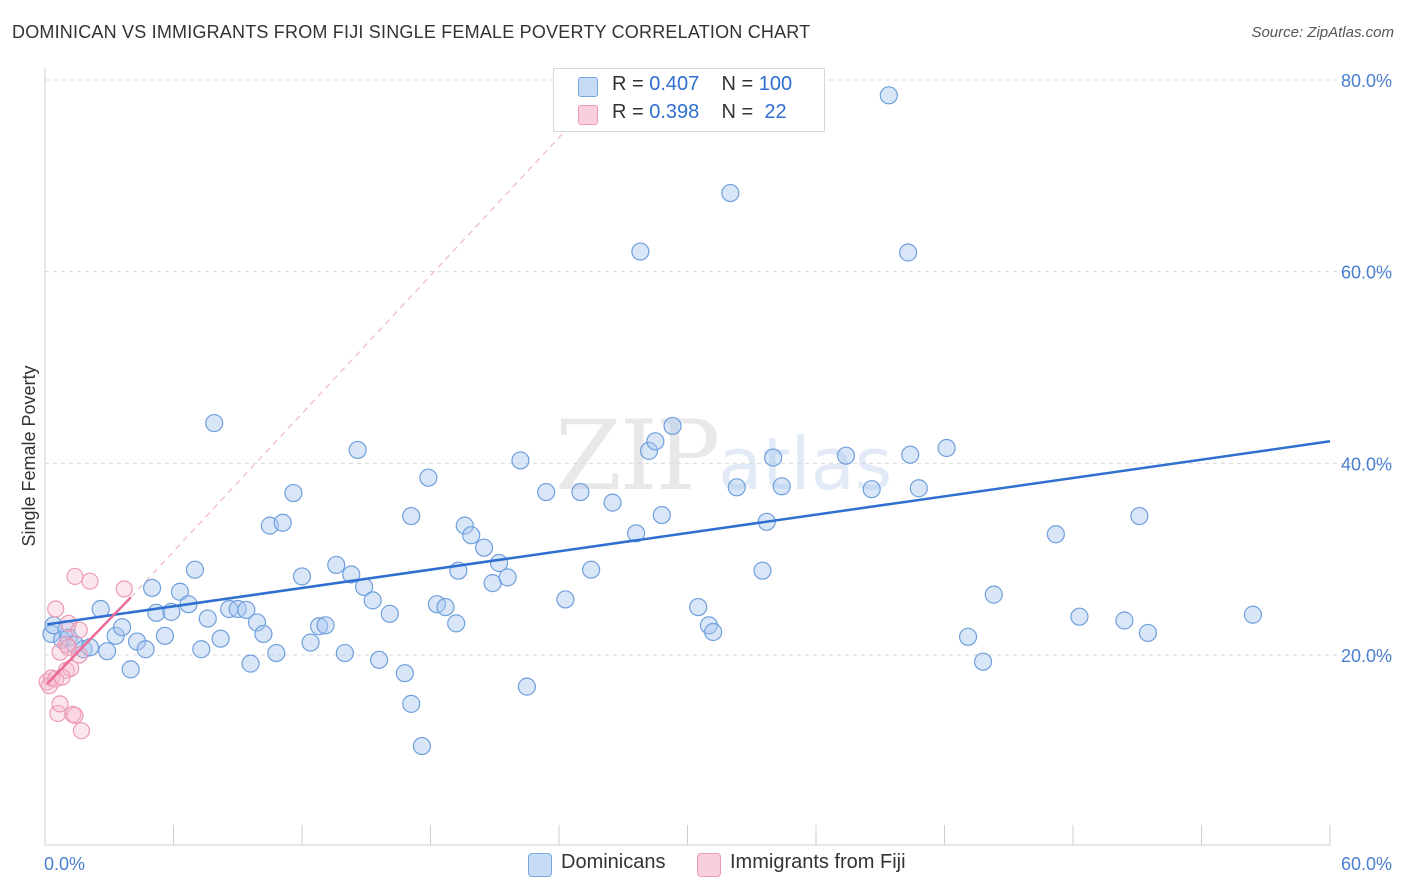 This screenshot has width=1406, height=892. I want to click on correlation-legend: R = 0.407 N = 100 R = 0.398 N = 22, so click(689, 100).